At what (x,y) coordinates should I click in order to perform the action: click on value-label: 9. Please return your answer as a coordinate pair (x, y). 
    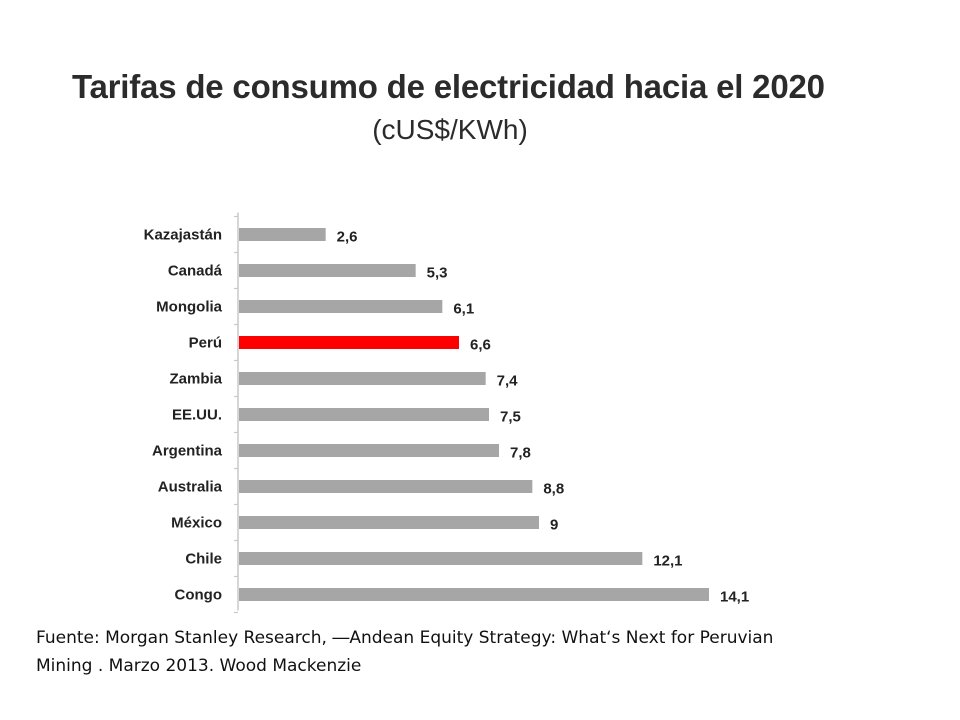
    Looking at the image, I should click on (554, 525).